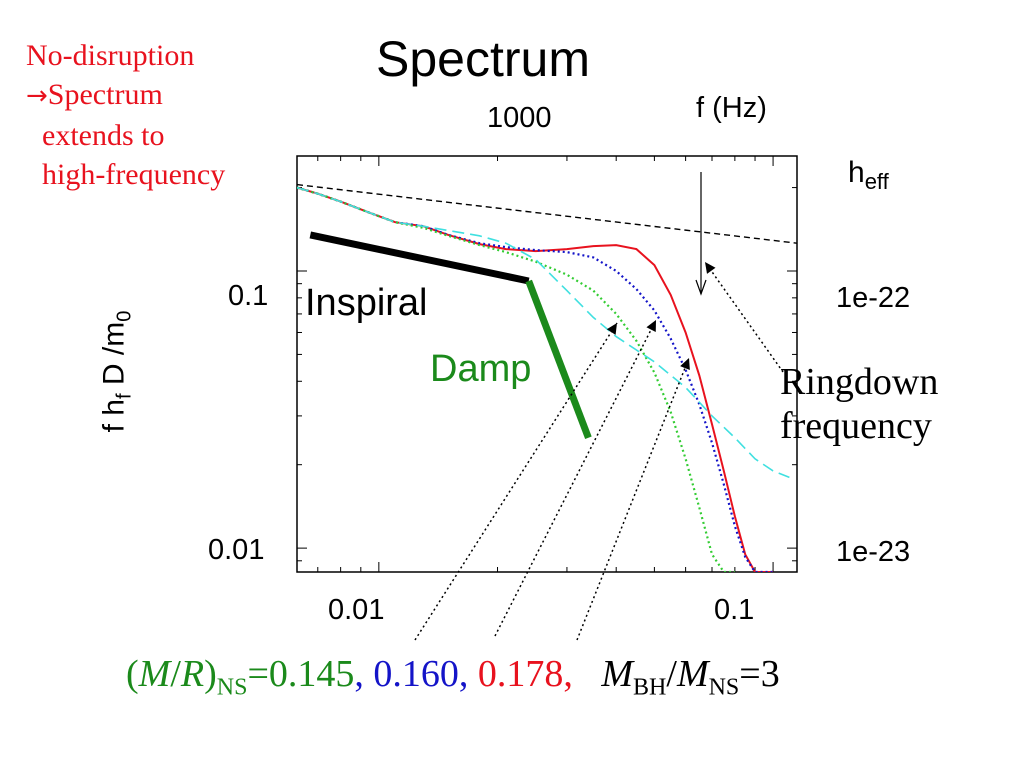 The width and height of the screenshot is (1024, 768). What do you see at coordinates (633, 499) in the screenshot?
I see `pointer-red` at bounding box center [633, 499].